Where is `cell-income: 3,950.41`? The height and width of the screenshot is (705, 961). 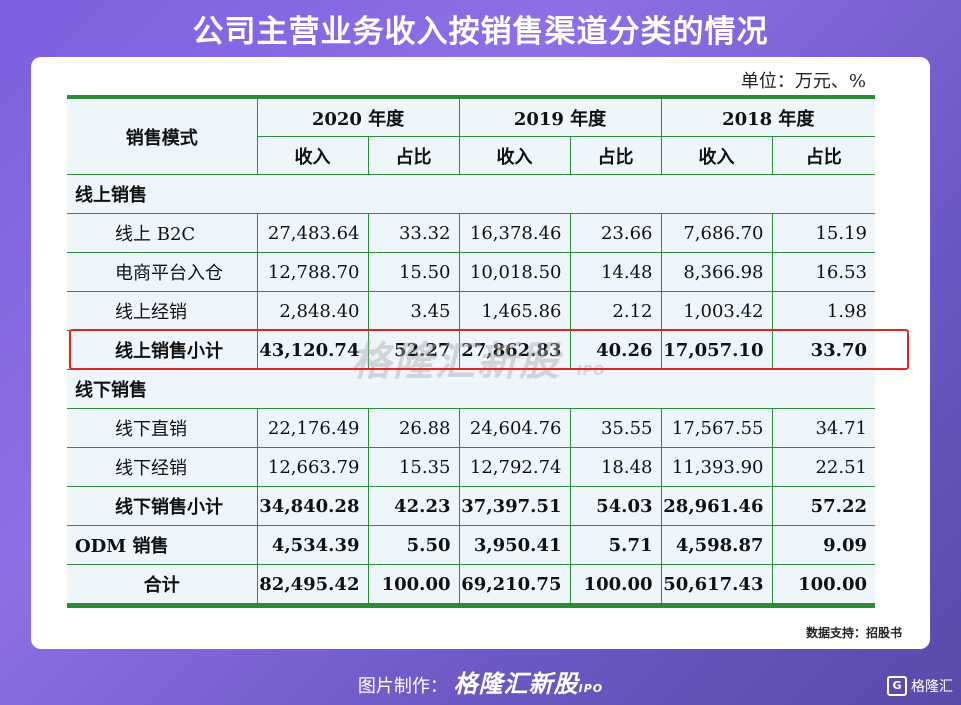
cell-income: 3,950.41 is located at coordinates (514, 545).